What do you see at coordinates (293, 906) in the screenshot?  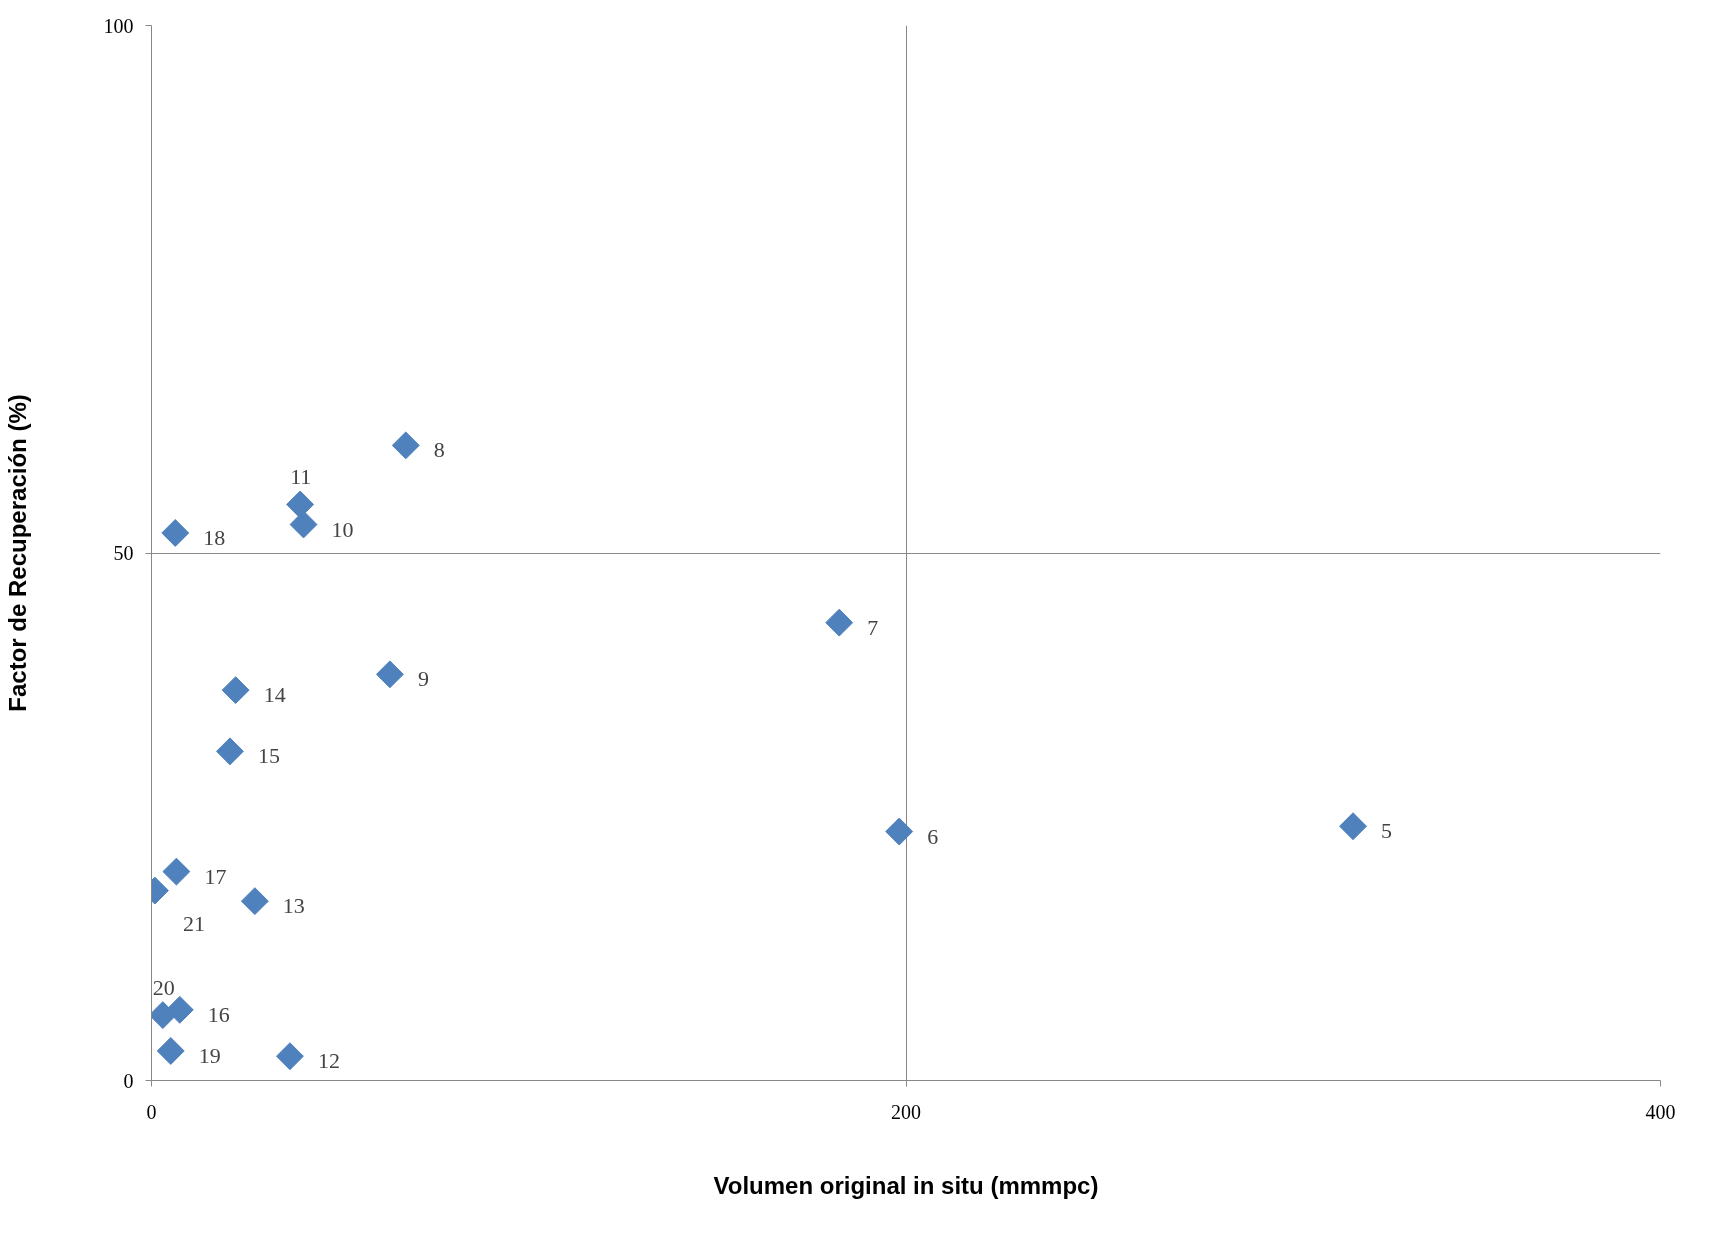 I see `annotation: 13` at bounding box center [293, 906].